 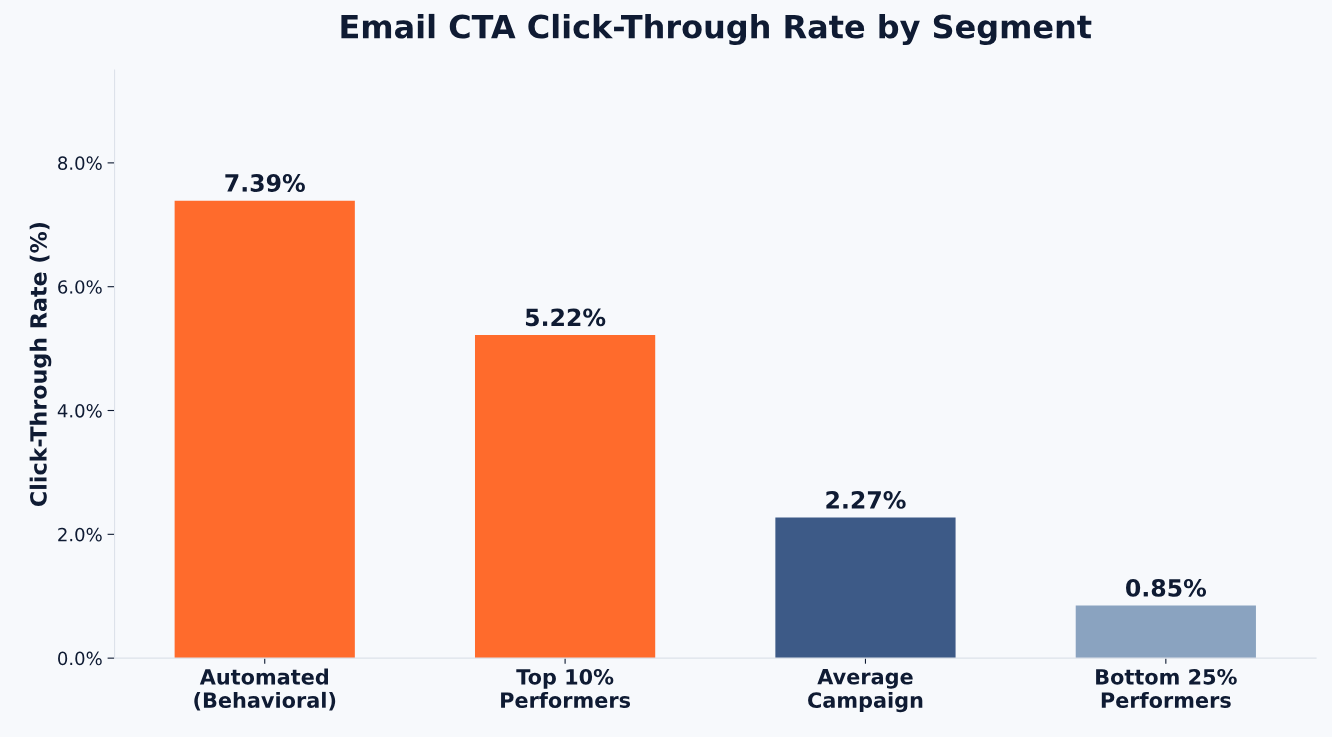 I want to click on chart-title: Email CTA Click-Through Rate by Segment, so click(x=716, y=29).